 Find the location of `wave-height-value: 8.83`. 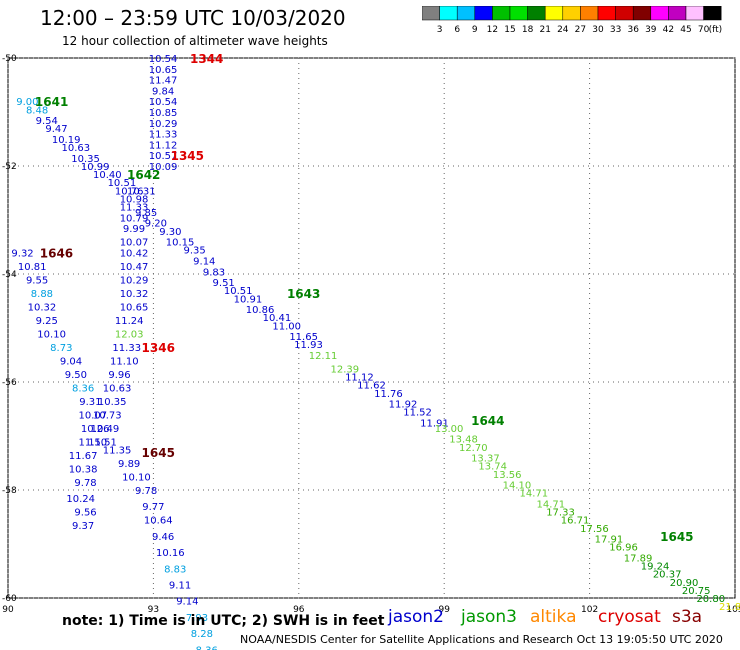

wave-height-value: 8.83 is located at coordinates (175, 569).